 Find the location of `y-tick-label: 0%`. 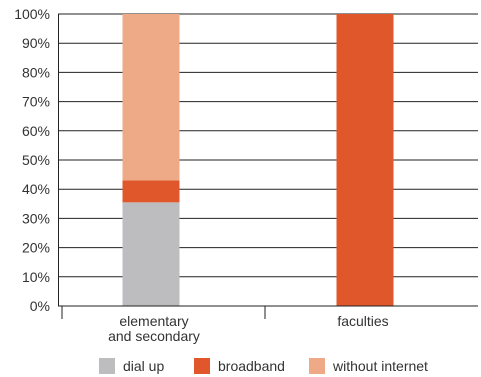

y-tick-label: 0% is located at coordinates (40, 306).